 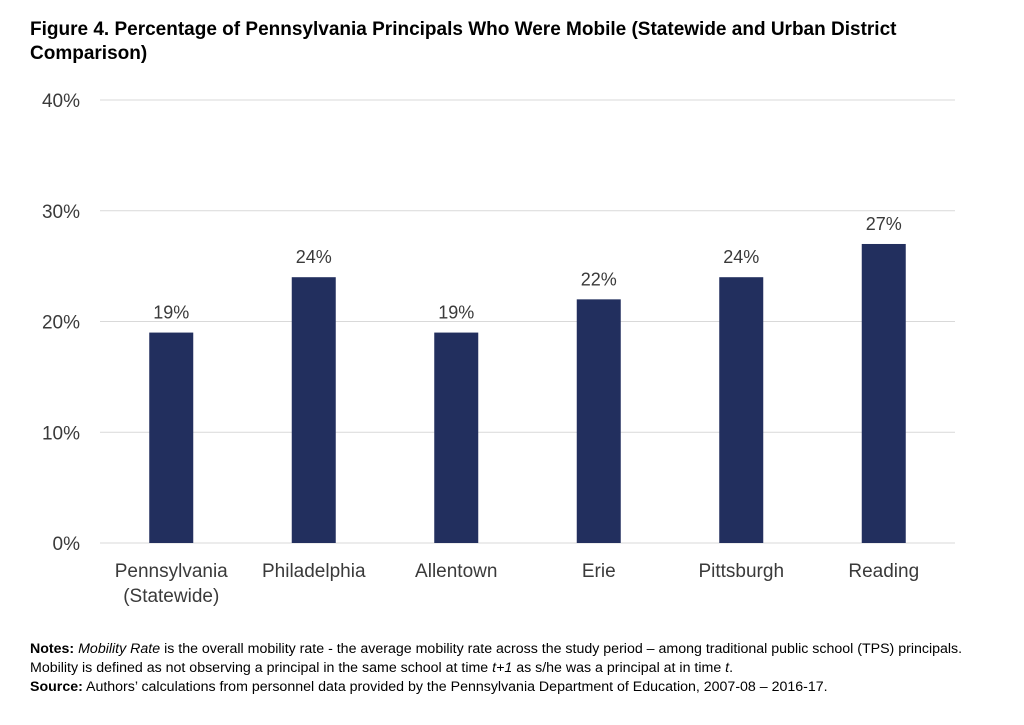 What do you see at coordinates (599, 571) in the screenshot?
I see `category-label: Erie` at bounding box center [599, 571].